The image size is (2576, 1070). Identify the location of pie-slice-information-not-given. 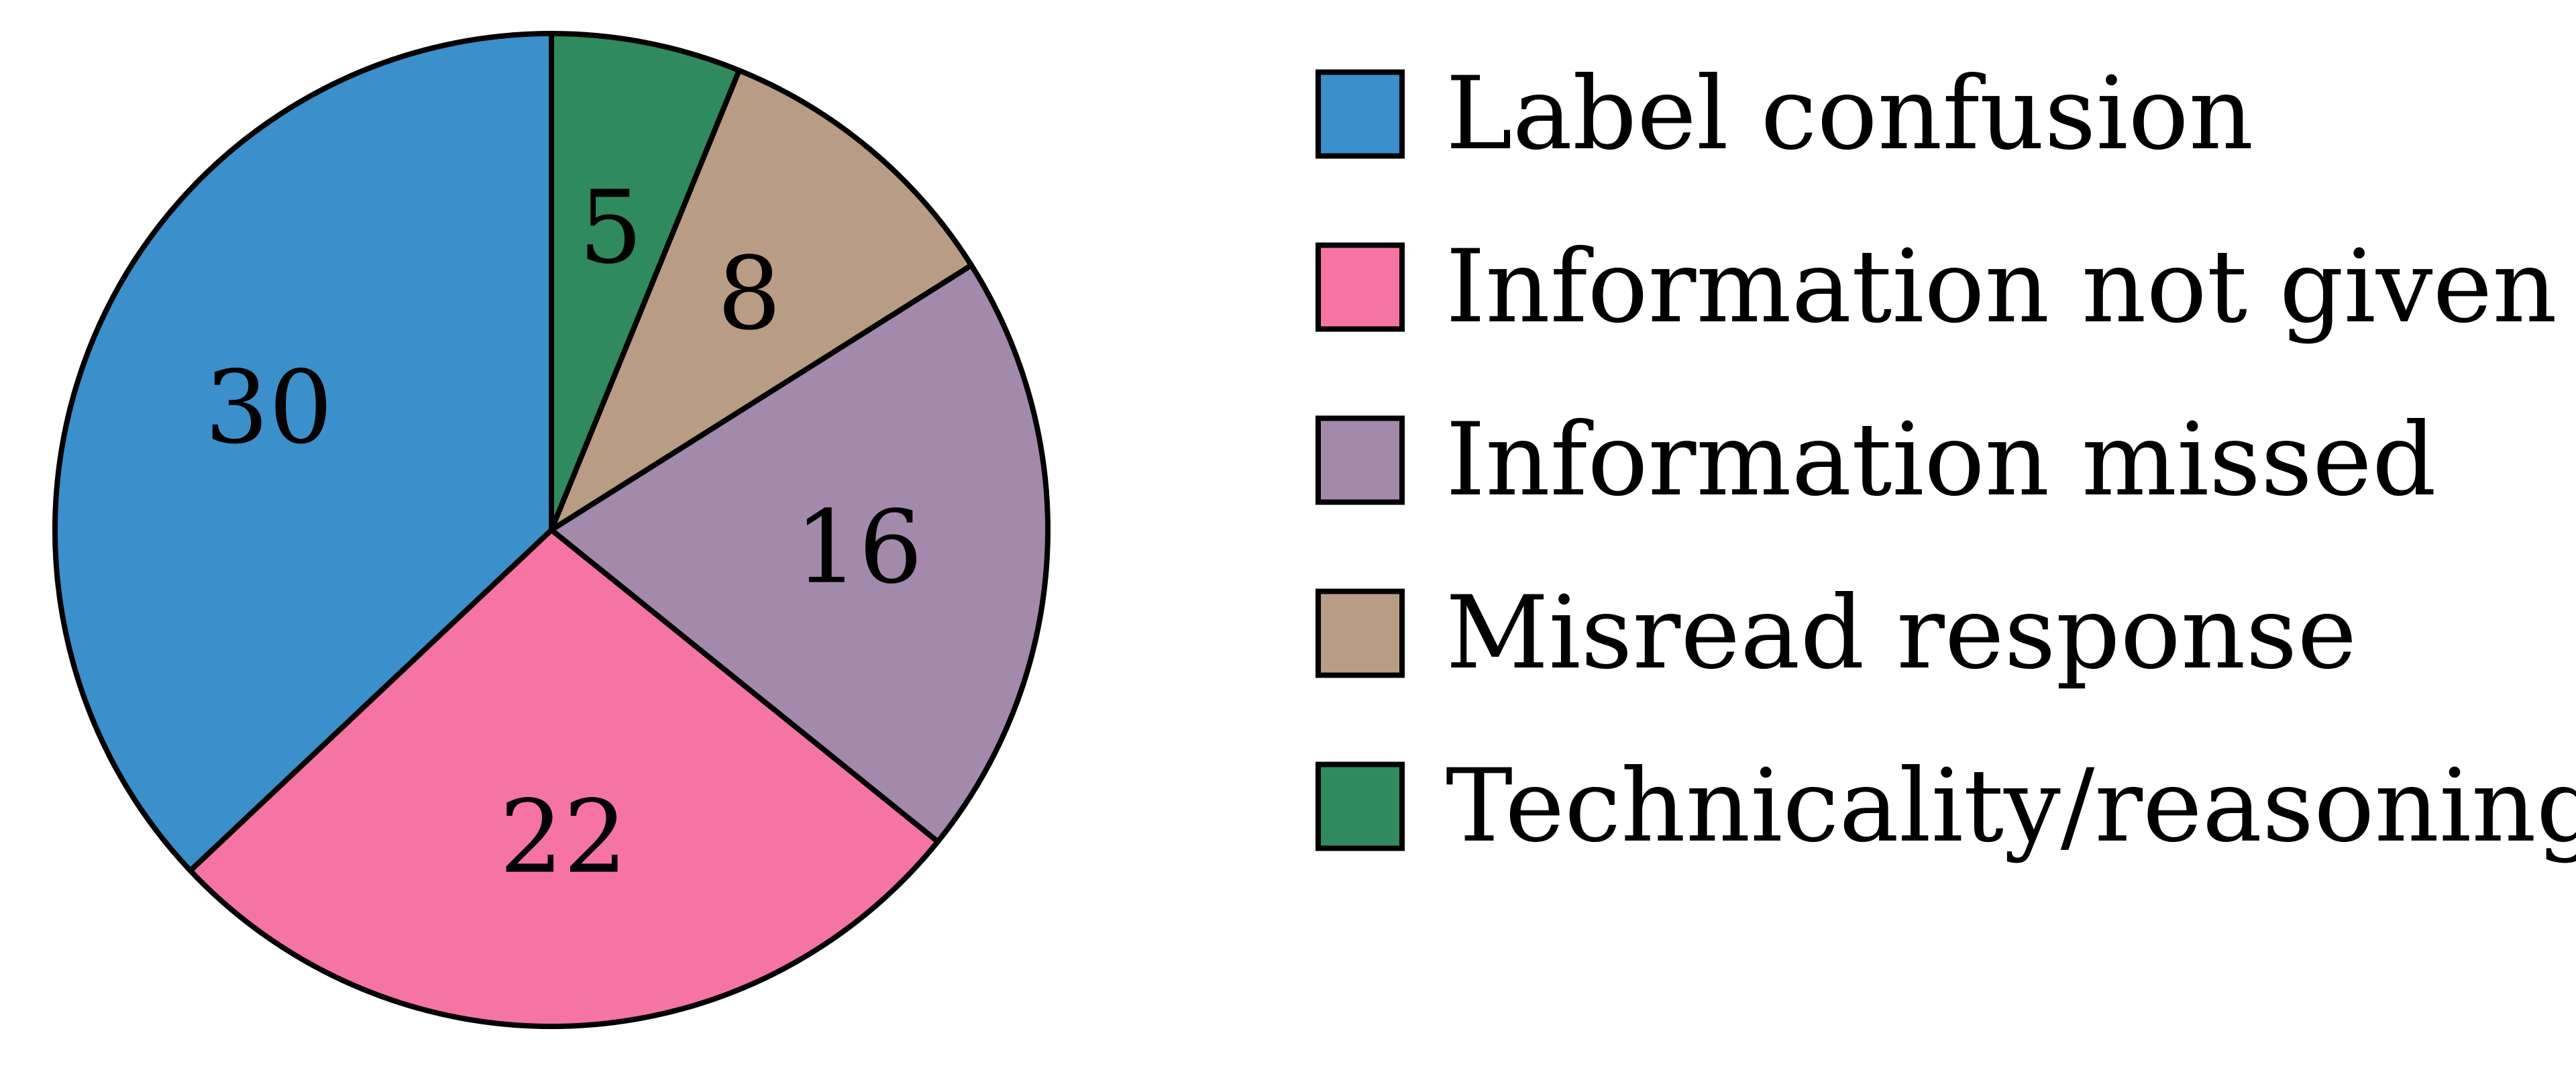
(564, 778).